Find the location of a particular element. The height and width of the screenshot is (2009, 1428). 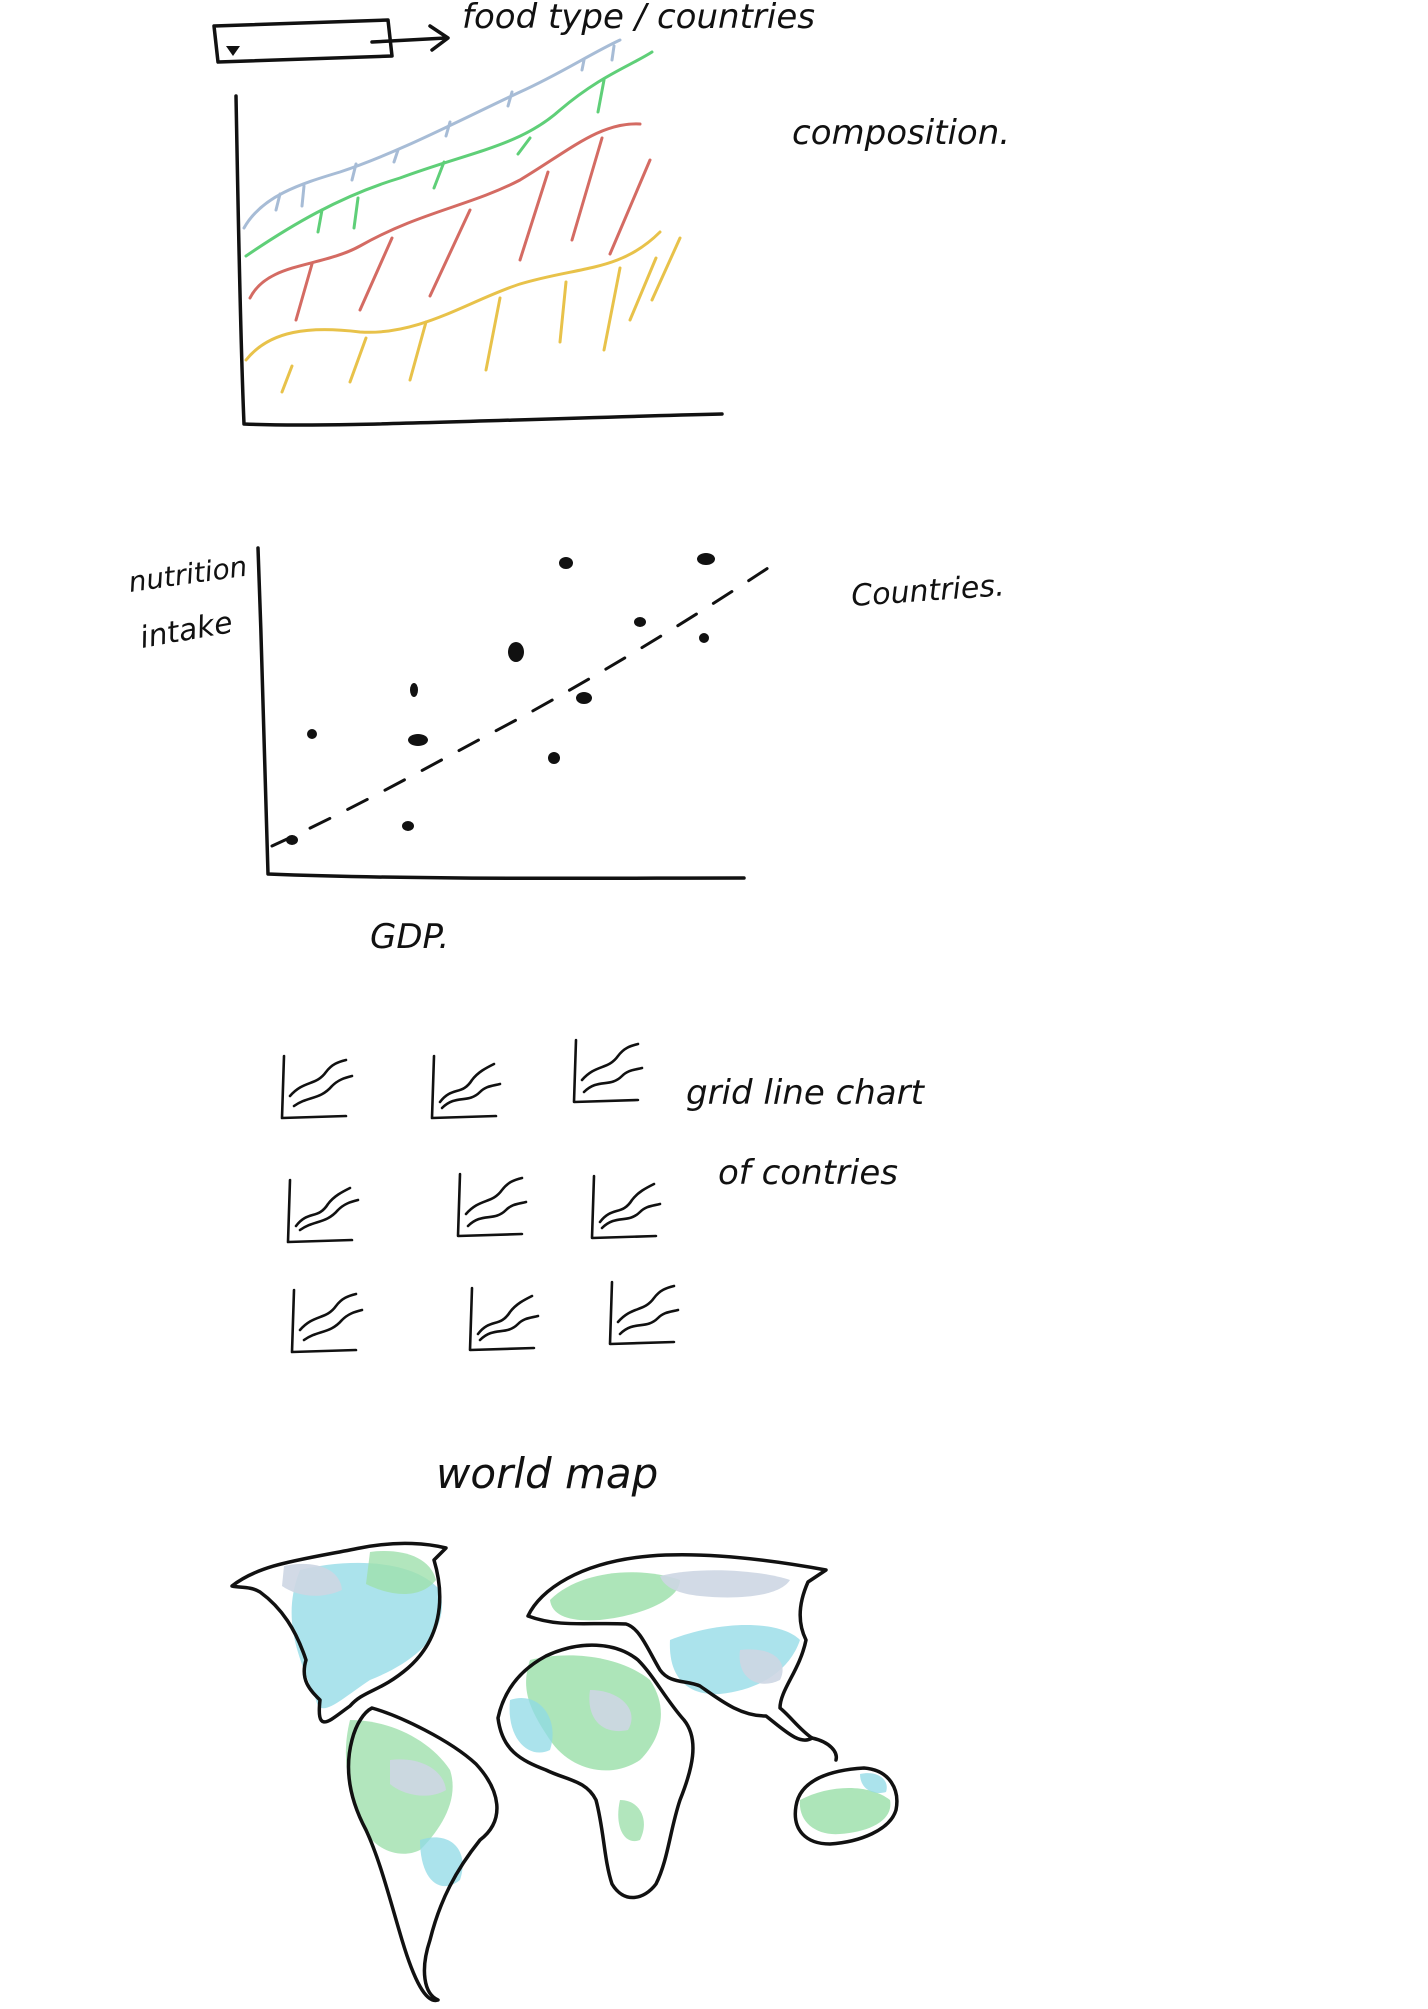

grid-annotation-line1: grid line chart is located at coordinates (806, 1093).